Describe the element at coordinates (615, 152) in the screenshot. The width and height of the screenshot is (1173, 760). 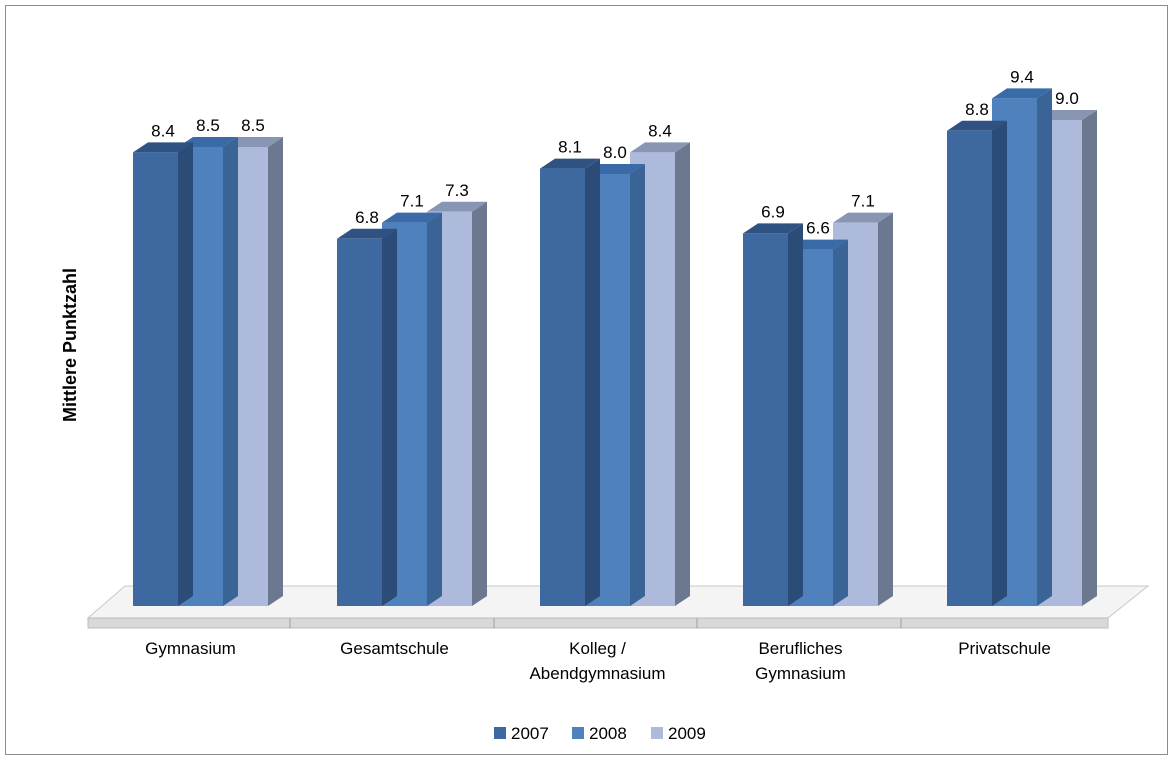
I see `data-label: 8.0` at that location.